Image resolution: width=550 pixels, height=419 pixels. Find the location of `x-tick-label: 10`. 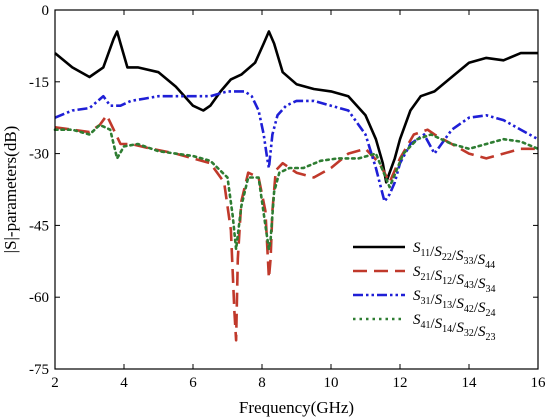

x-tick-label: 10 is located at coordinates (331, 383).